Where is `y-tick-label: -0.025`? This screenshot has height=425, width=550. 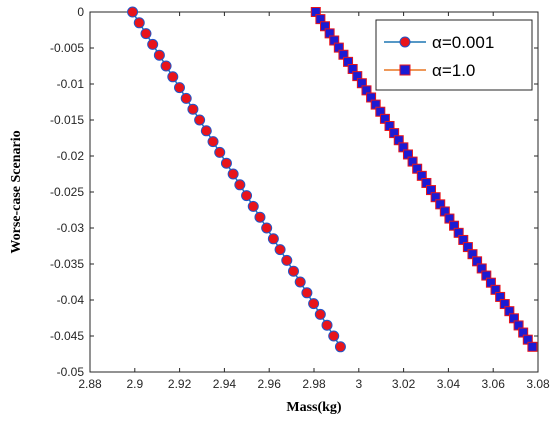 y-tick-label: -0.025 is located at coordinates (67, 192).